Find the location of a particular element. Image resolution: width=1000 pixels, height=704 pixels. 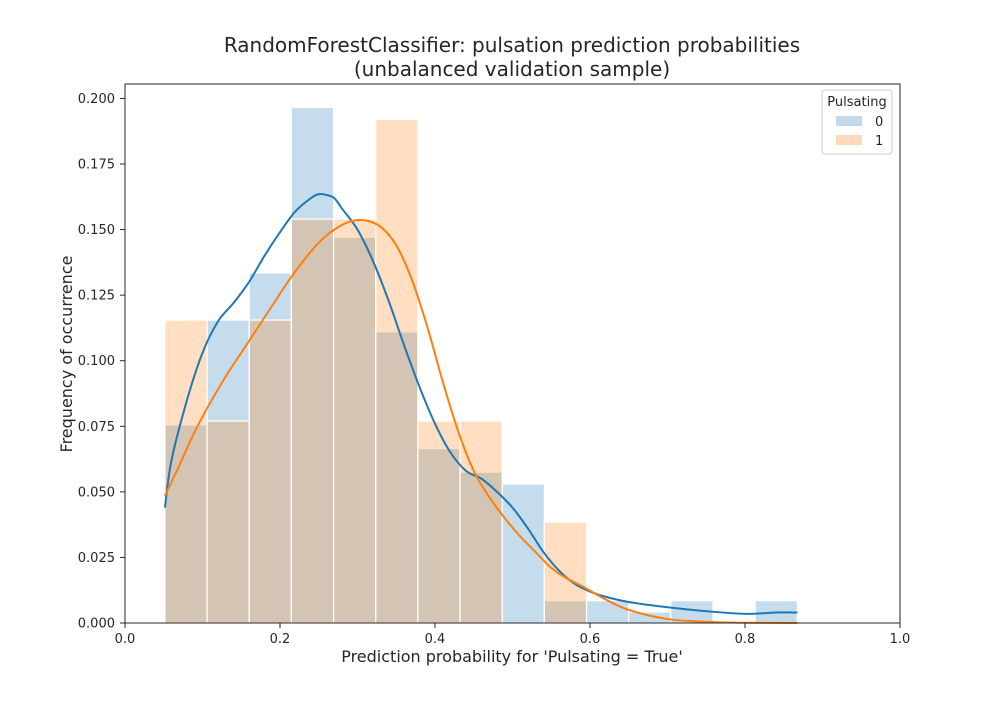

legend-label-1: 1 is located at coordinates (879, 141).